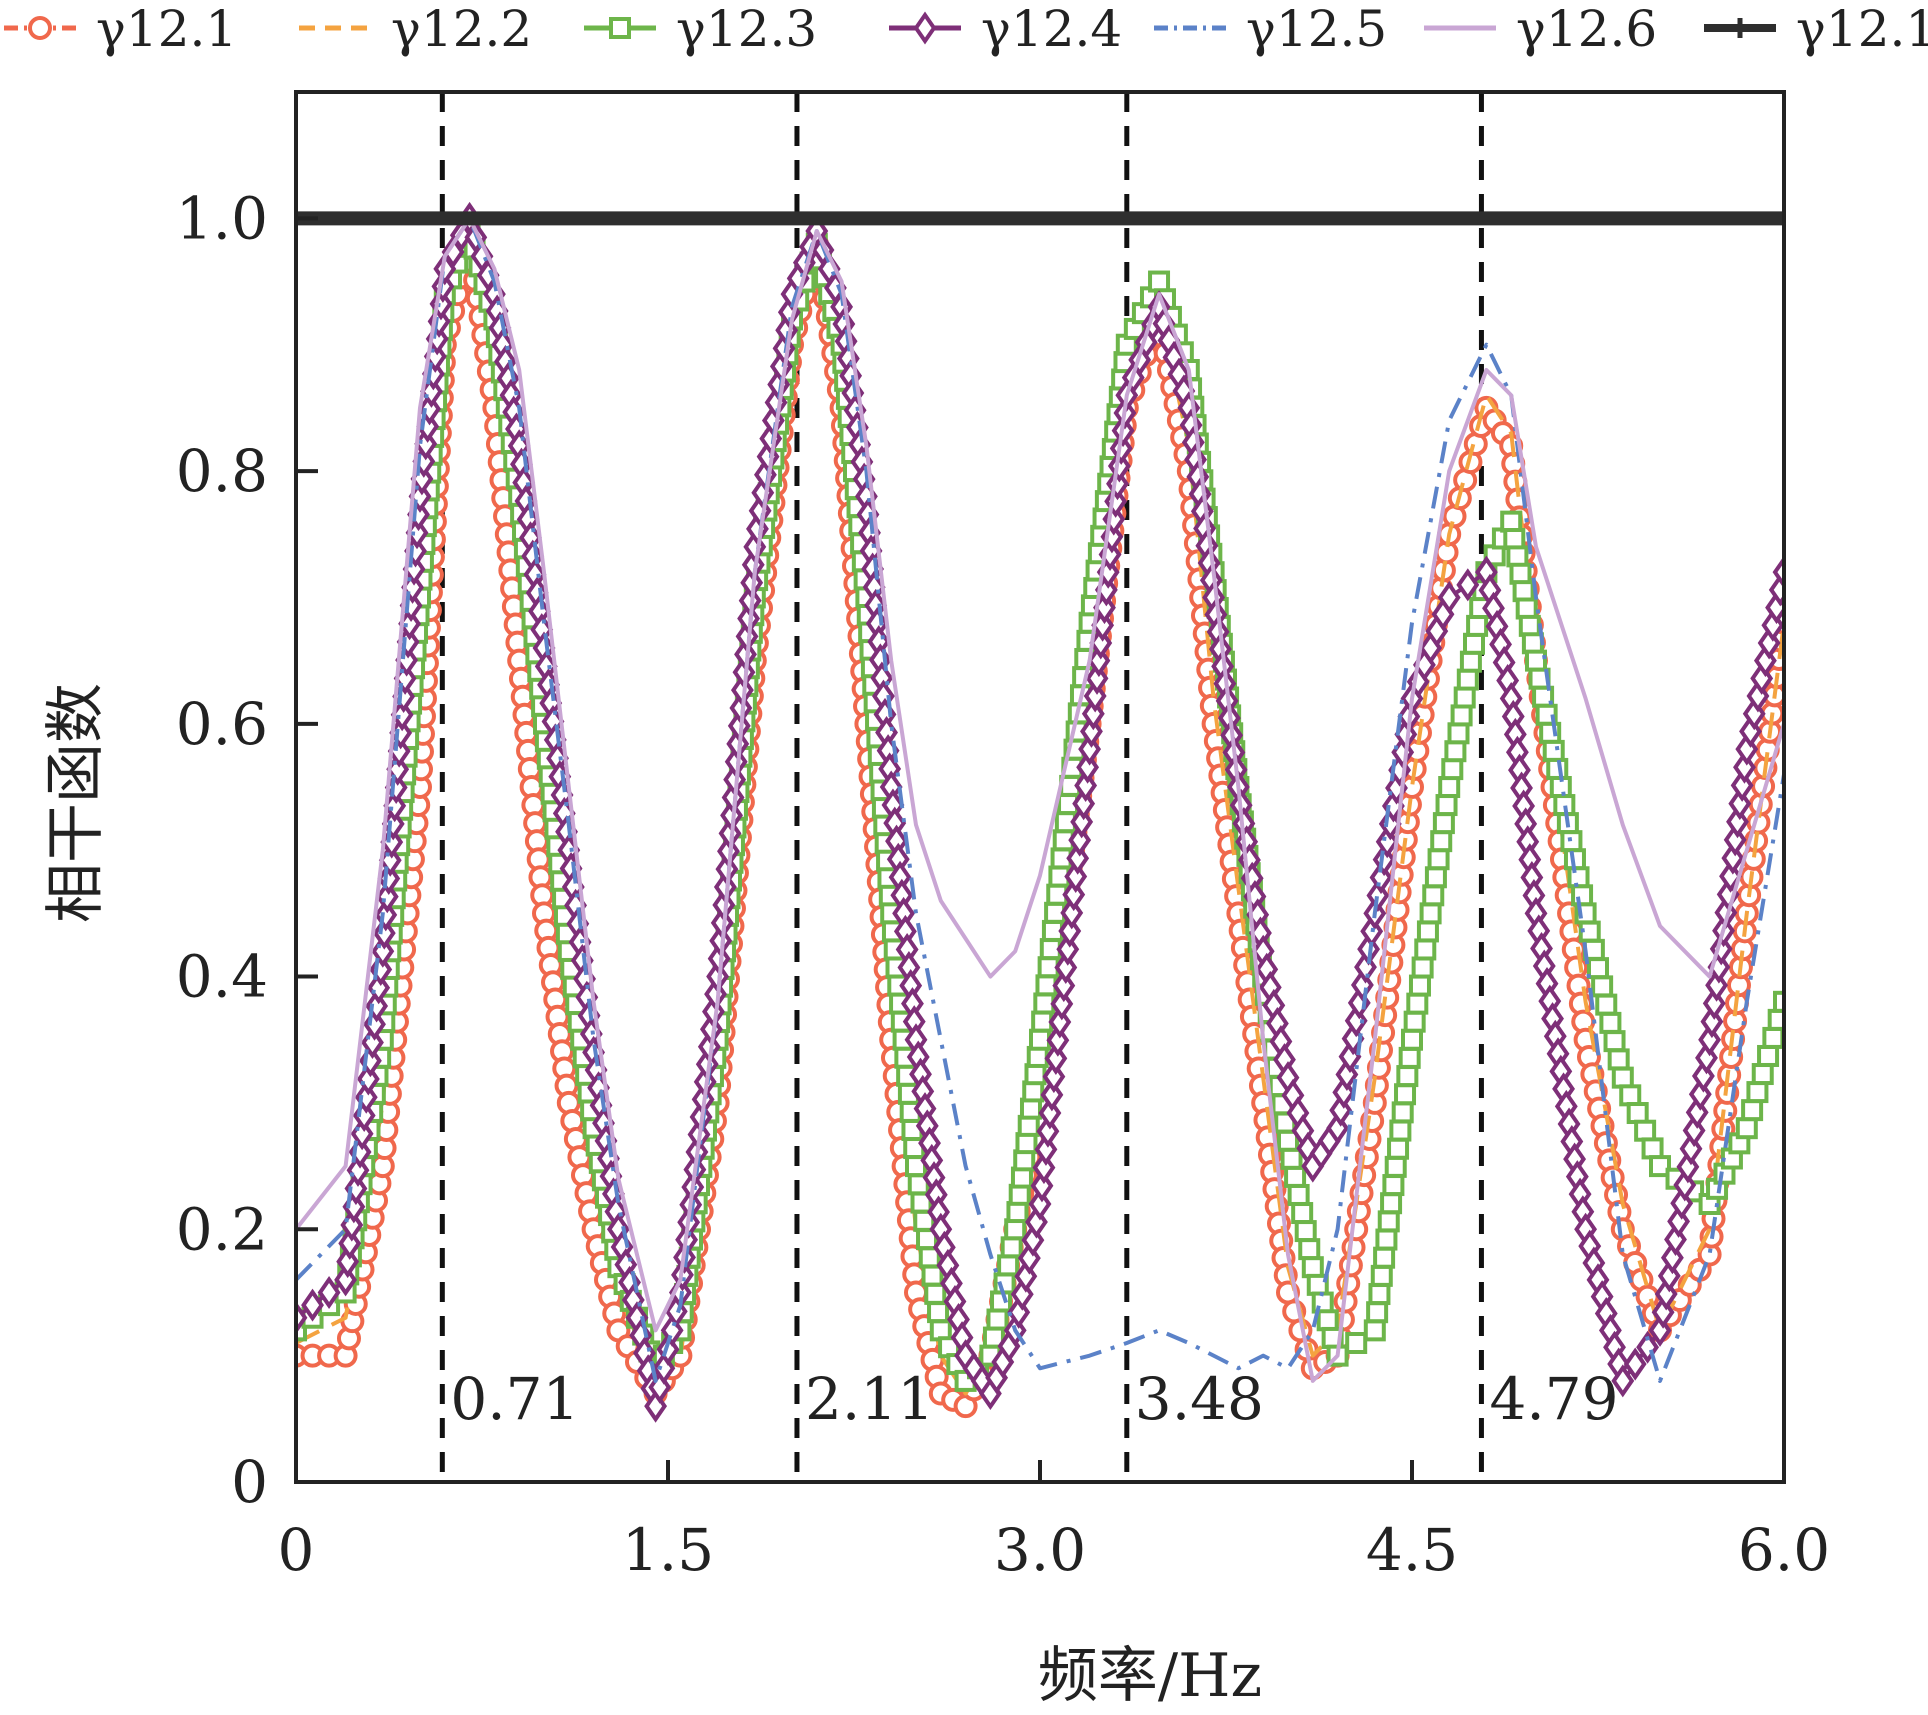  Describe the element at coordinates (222, 1229) in the screenshot. I see `y-tick-label-1: 0.2` at that location.